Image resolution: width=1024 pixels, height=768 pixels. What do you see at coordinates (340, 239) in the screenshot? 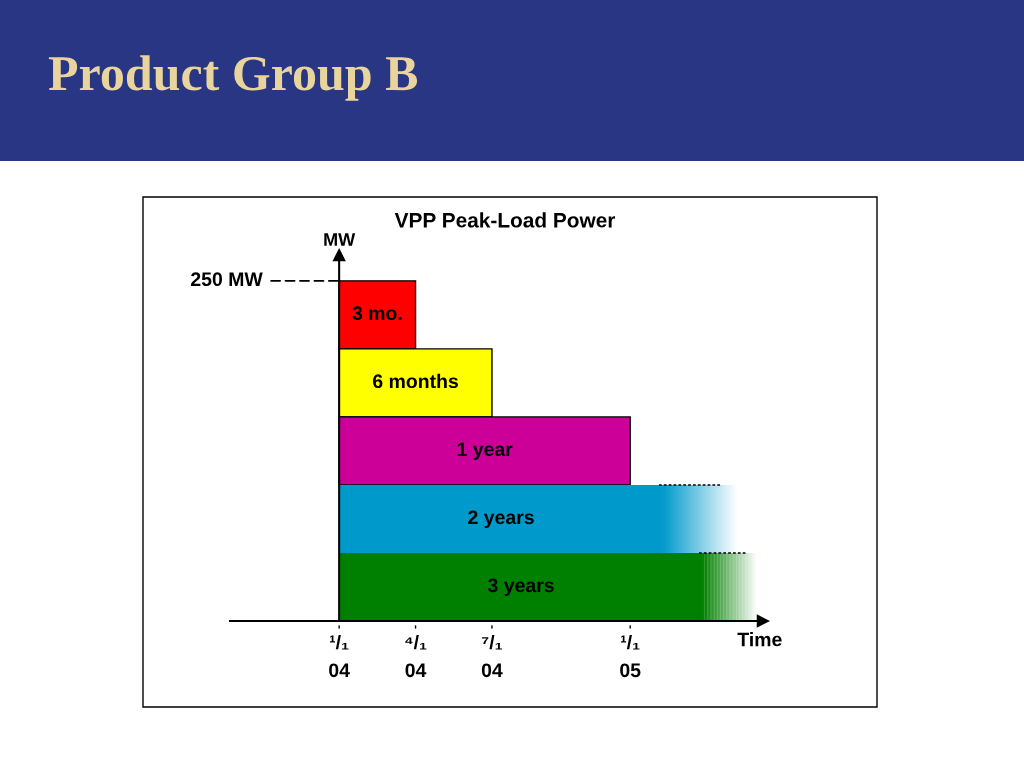
I see `y-axis-title: MW` at bounding box center [340, 239].